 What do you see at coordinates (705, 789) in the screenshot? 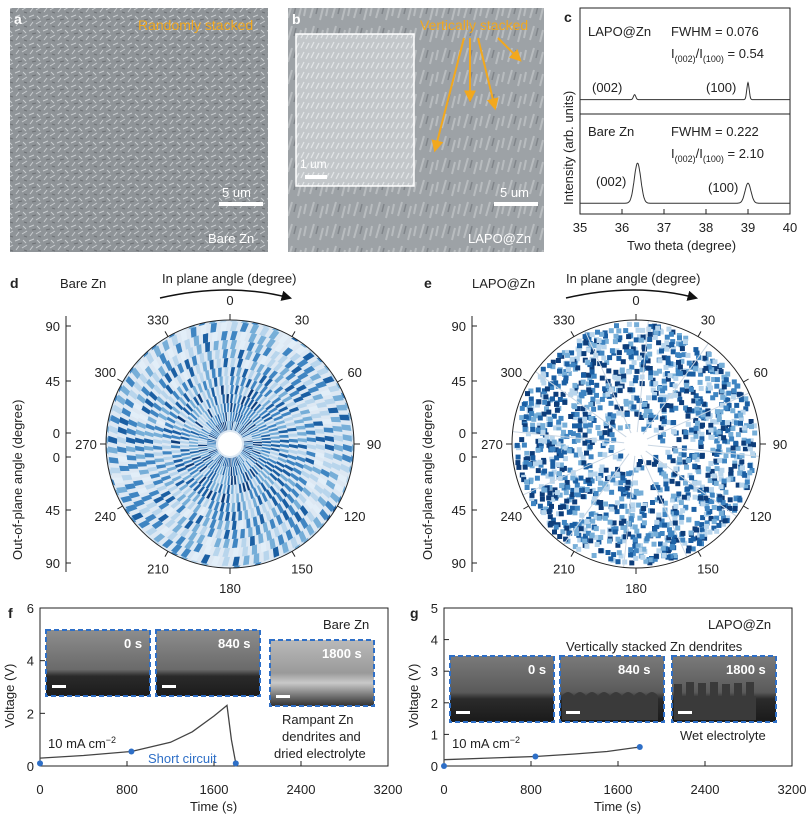
I see `x-tick-label: 2400` at bounding box center [705, 789].